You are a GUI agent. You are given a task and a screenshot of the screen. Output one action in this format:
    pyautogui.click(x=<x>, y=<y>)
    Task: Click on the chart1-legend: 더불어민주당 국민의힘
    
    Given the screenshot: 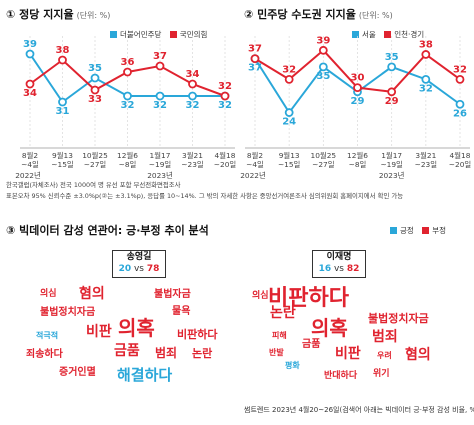 What is the action you would take?
    pyautogui.click(x=158, y=34)
    